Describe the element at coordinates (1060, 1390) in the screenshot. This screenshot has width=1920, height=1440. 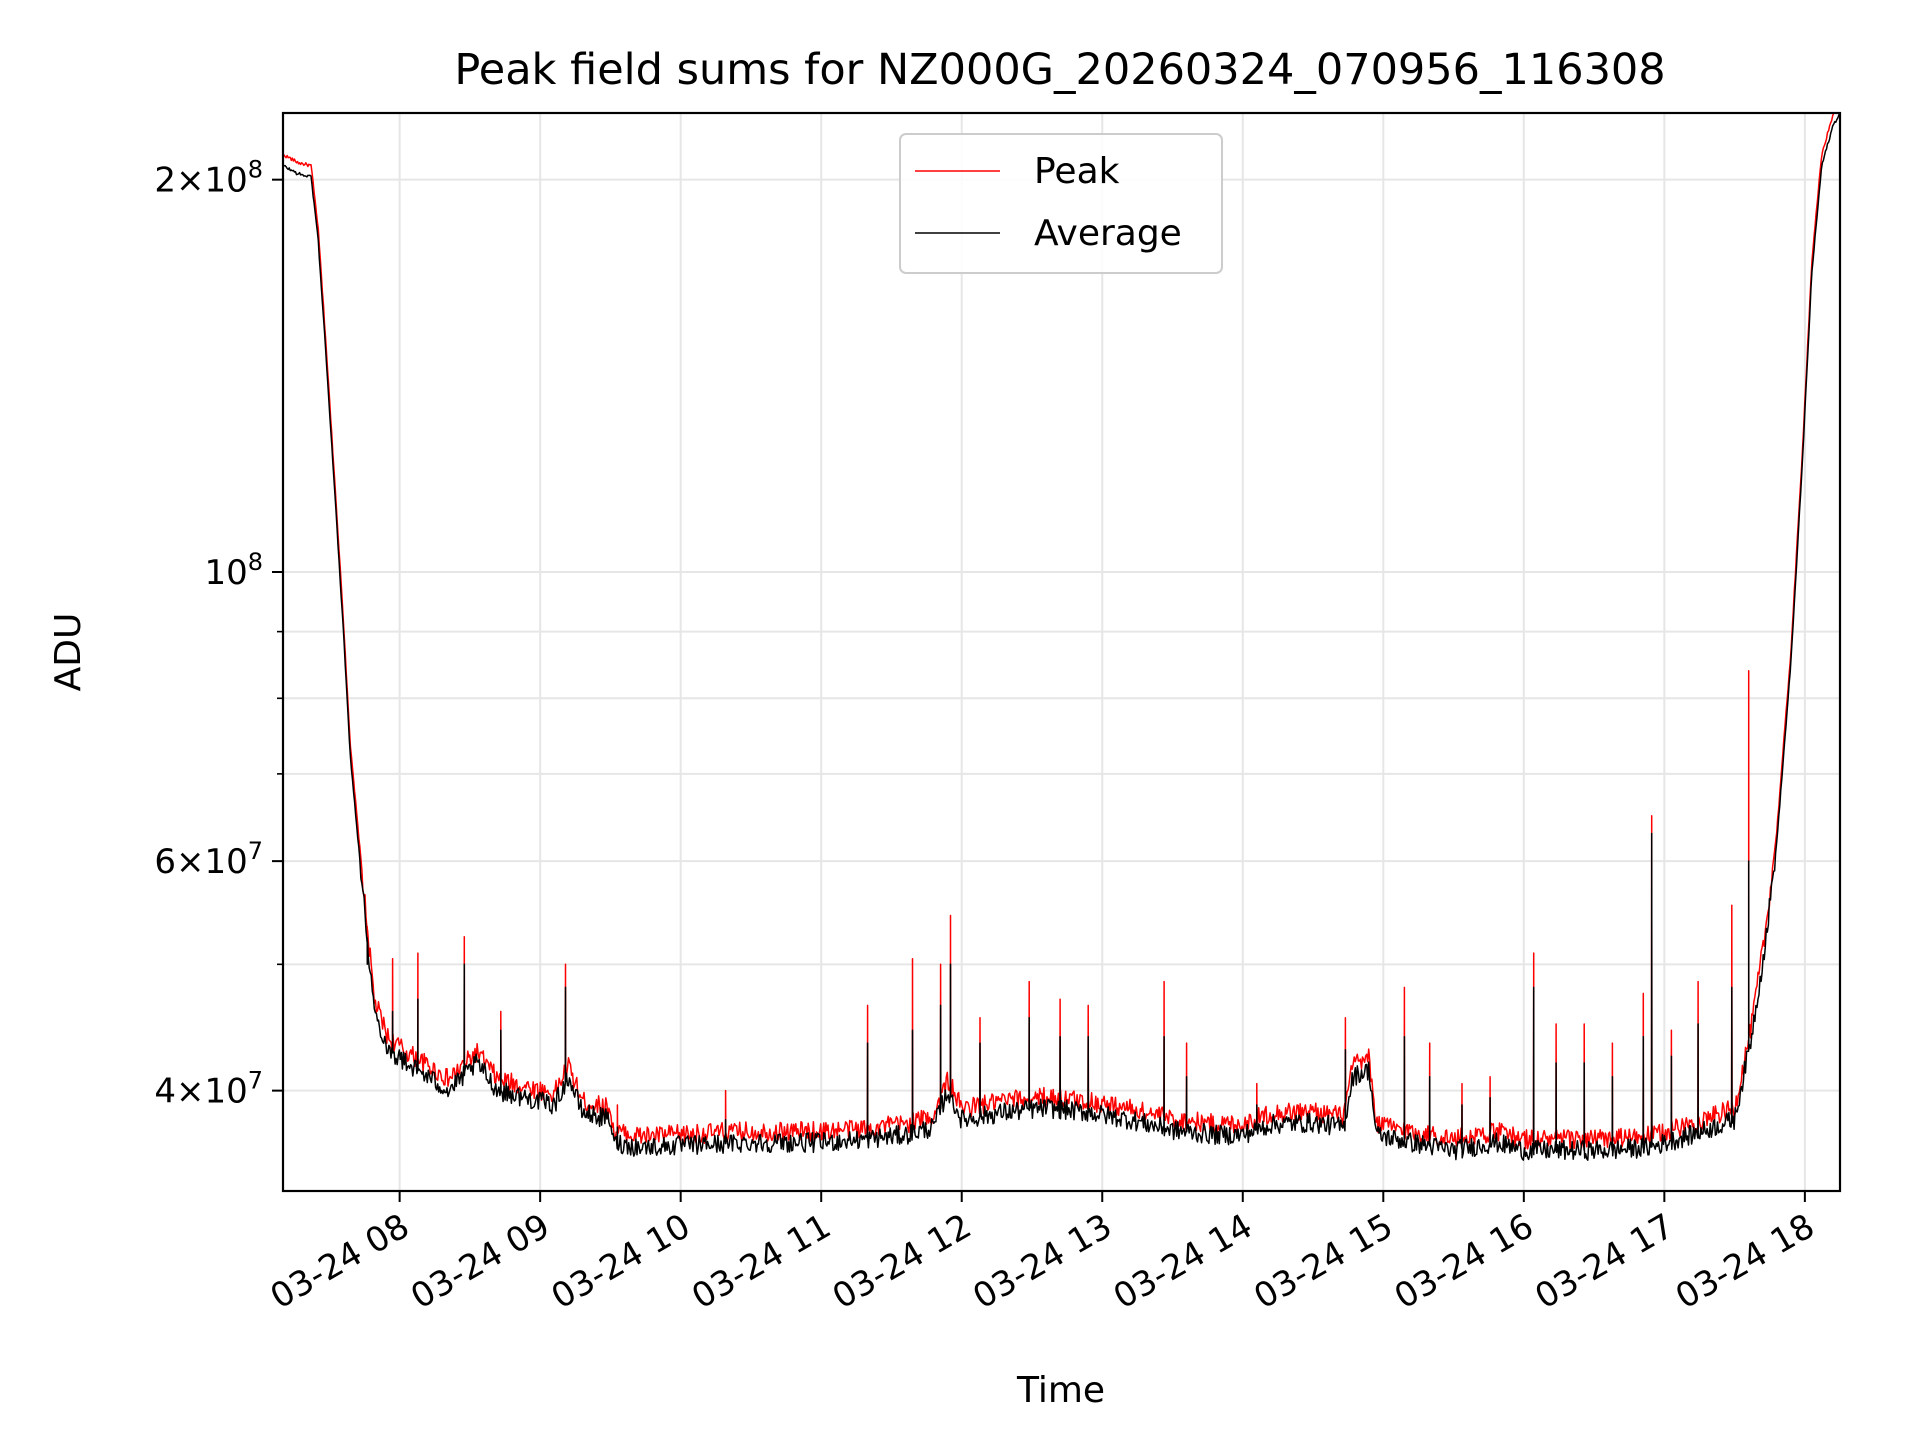
I see `x-axis-label: Time` at that location.